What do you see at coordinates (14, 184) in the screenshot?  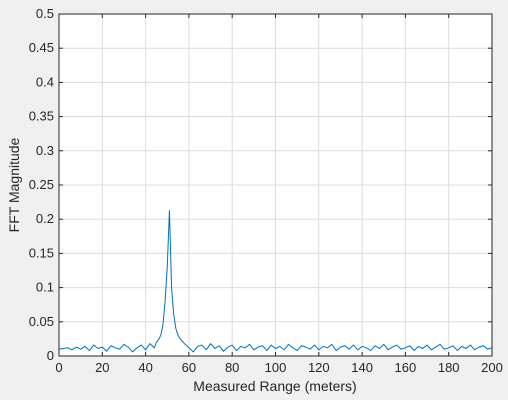 I see `y-axis-label: FFT Magnitude` at bounding box center [14, 184].